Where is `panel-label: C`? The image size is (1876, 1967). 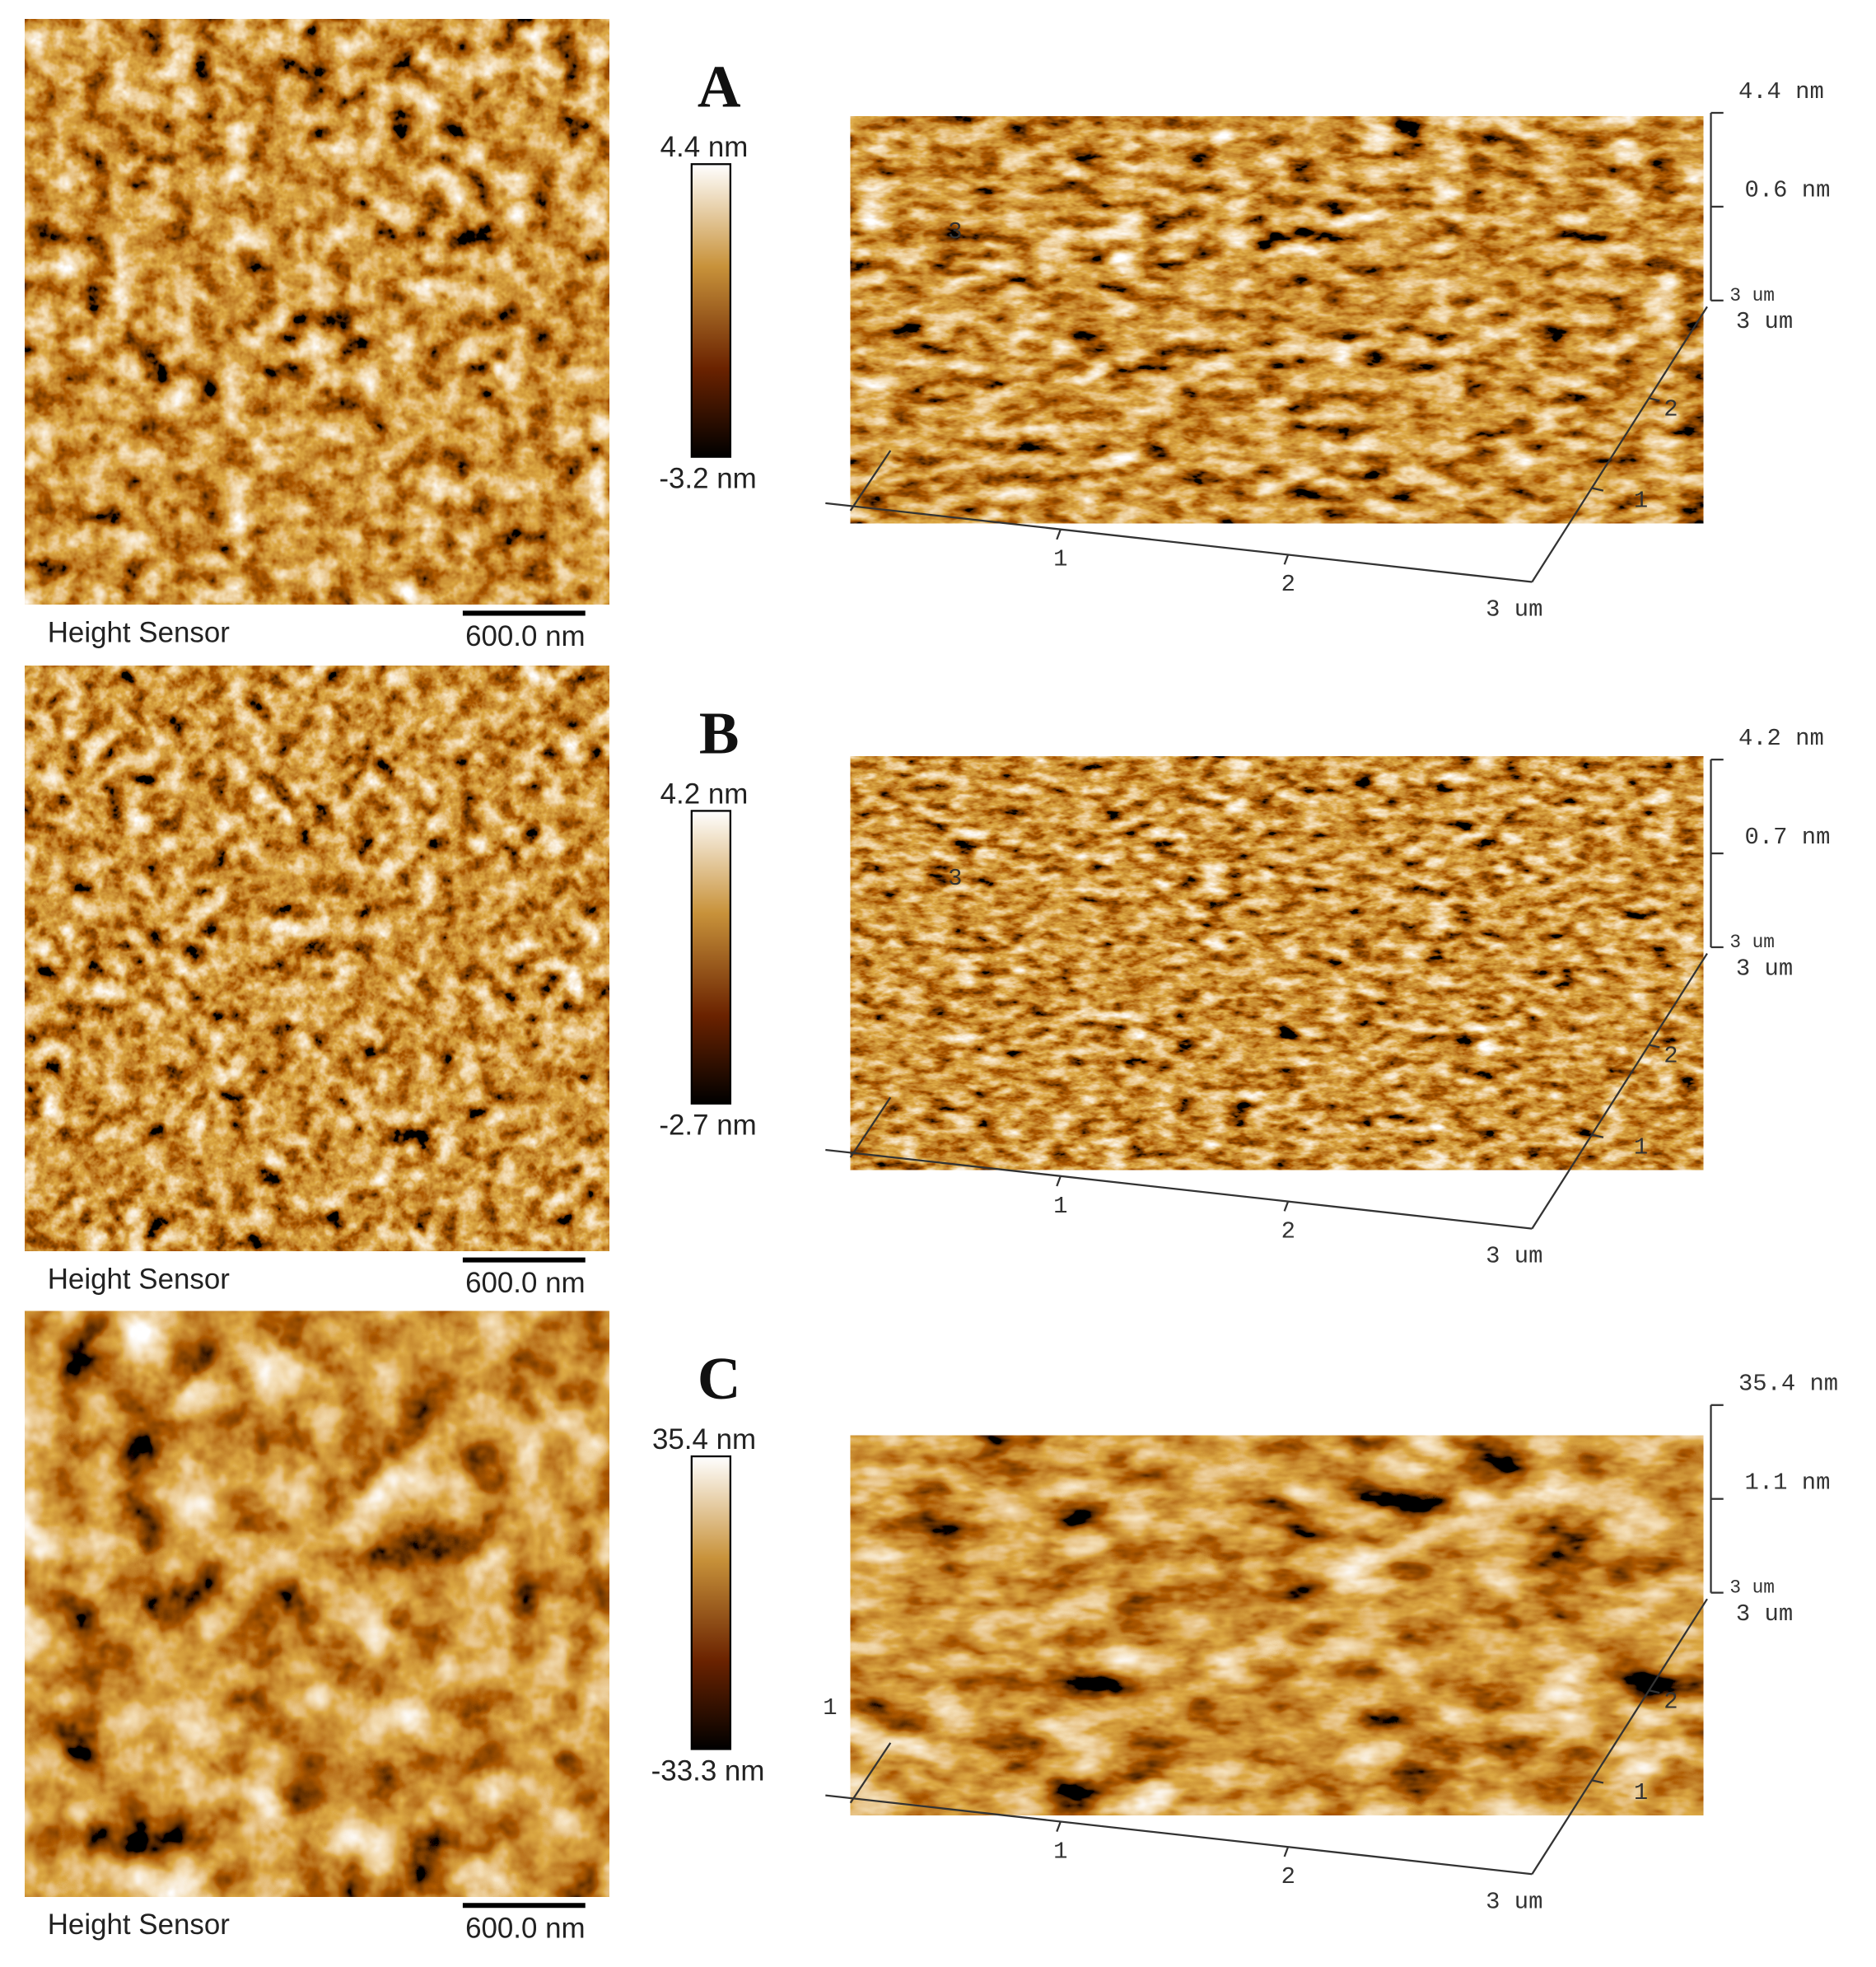
panel-label: C is located at coordinates (719, 1378).